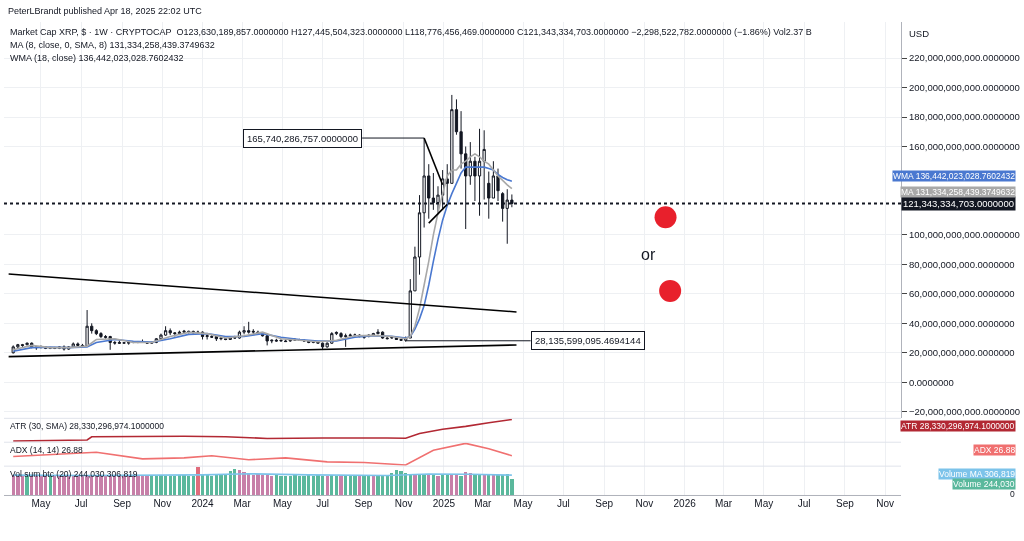  Describe the element at coordinates (648, 254) in the screenshot. I see `annotation: or` at that location.